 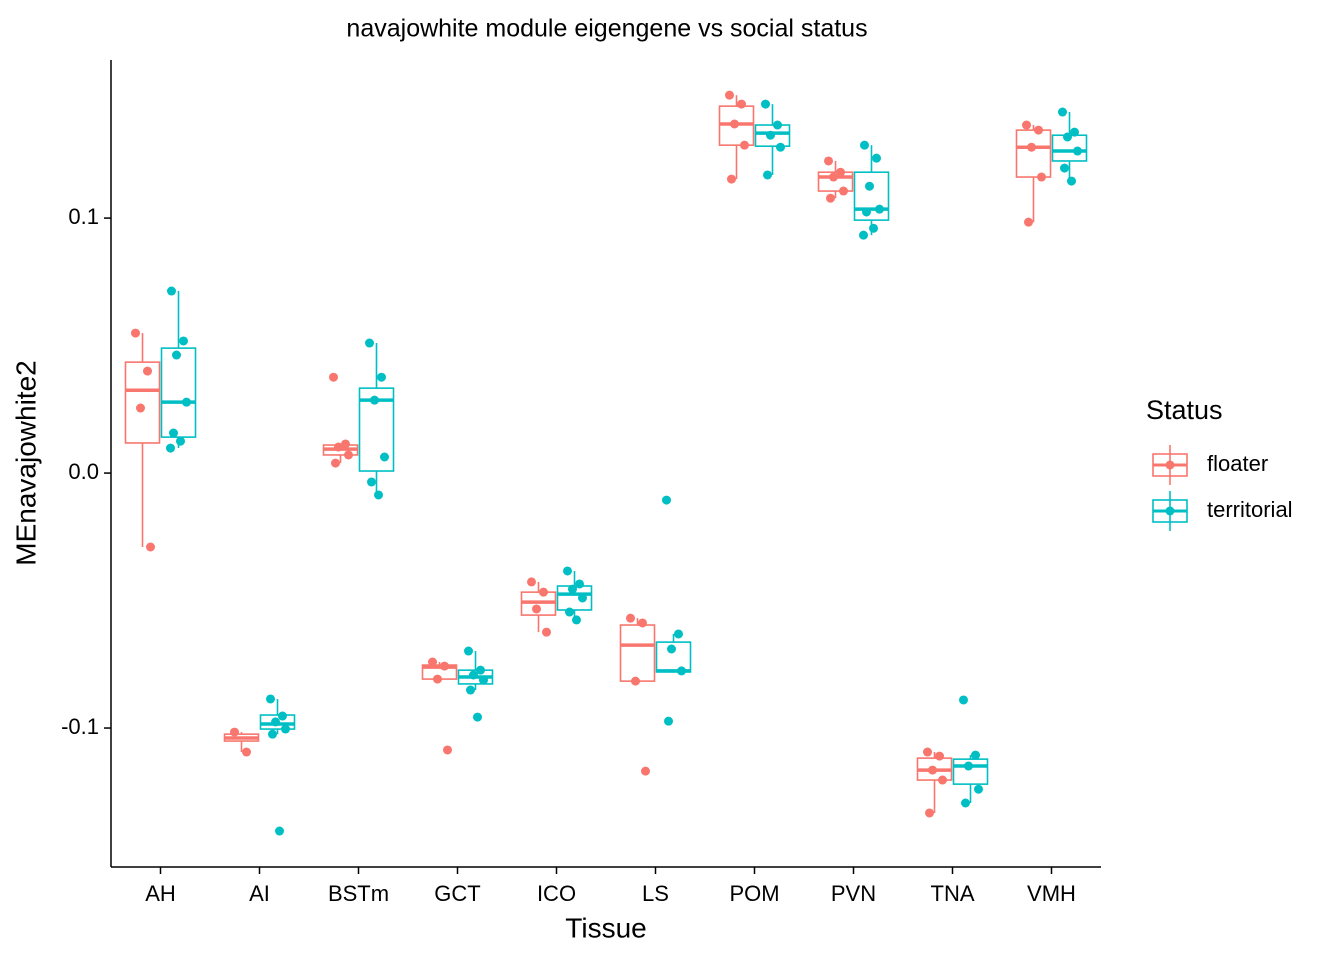 What do you see at coordinates (953, 893) in the screenshot?
I see `x-tick-label: TNA` at bounding box center [953, 893].